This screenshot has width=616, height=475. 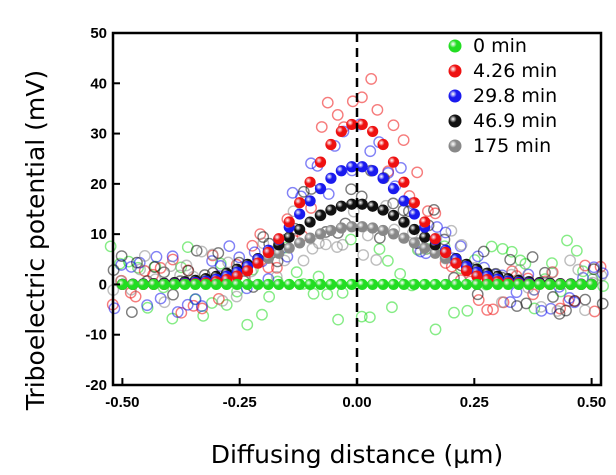 What do you see at coordinates (515, 71) in the screenshot?
I see `legend-label: 4.26 min` at bounding box center [515, 71].